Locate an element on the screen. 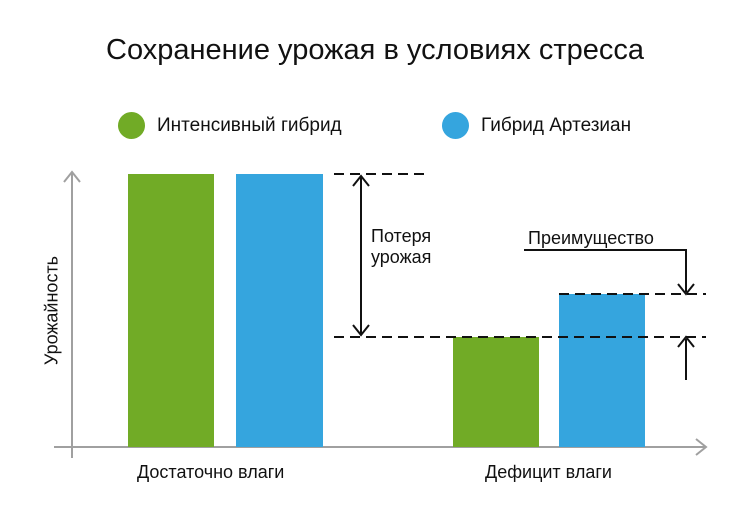 Image resolution: width=750 pixels, height=530 pixels. legend-item-artesian: Гибрид Артезиан is located at coordinates (536, 125).